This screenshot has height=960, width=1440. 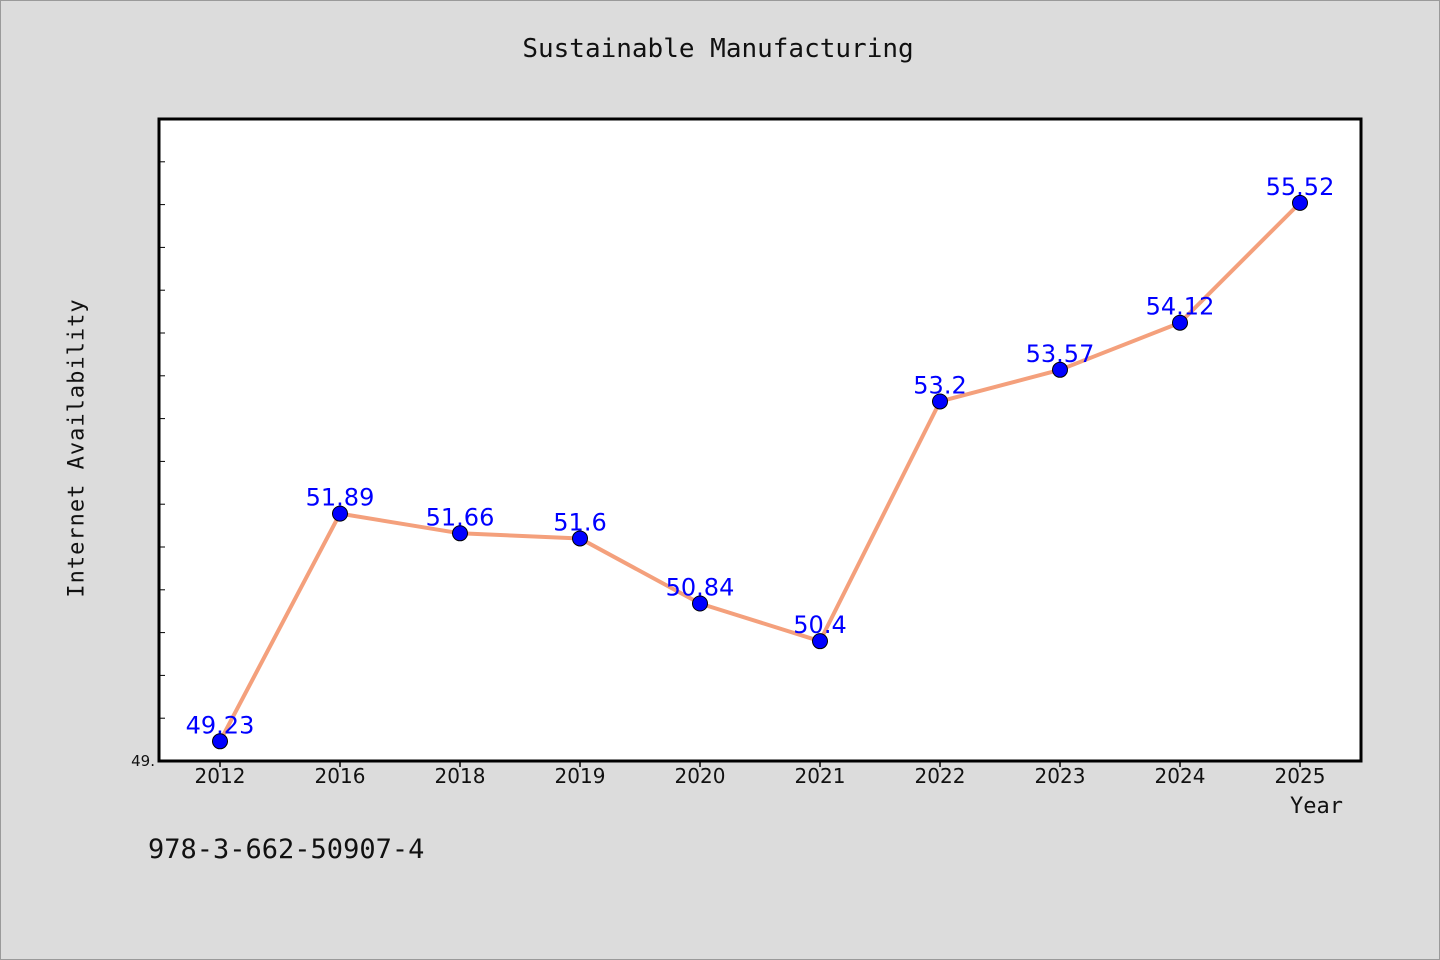 What do you see at coordinates (220, 725) in the screenshot?
I see `data-label: 49.23` at bounding box center [220, 725].